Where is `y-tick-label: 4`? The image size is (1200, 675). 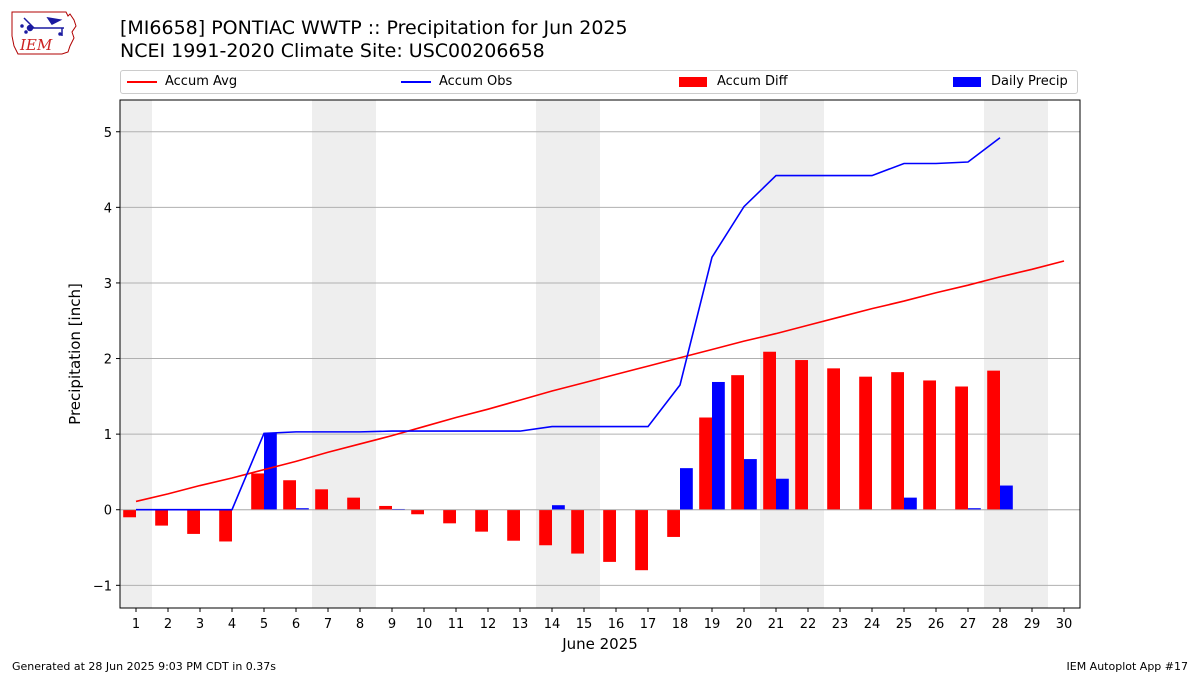
y-tick-label: 4 is located at coordinates (108, 208).